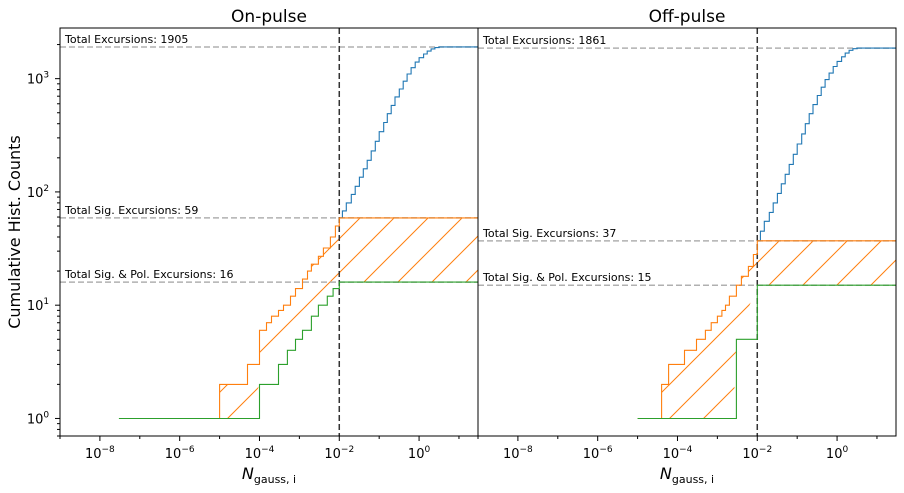  Describe the element at coordinates (14, 232) in the screenshot. I see `y-axis-label: Cumulative Hist. Counts` at that location.